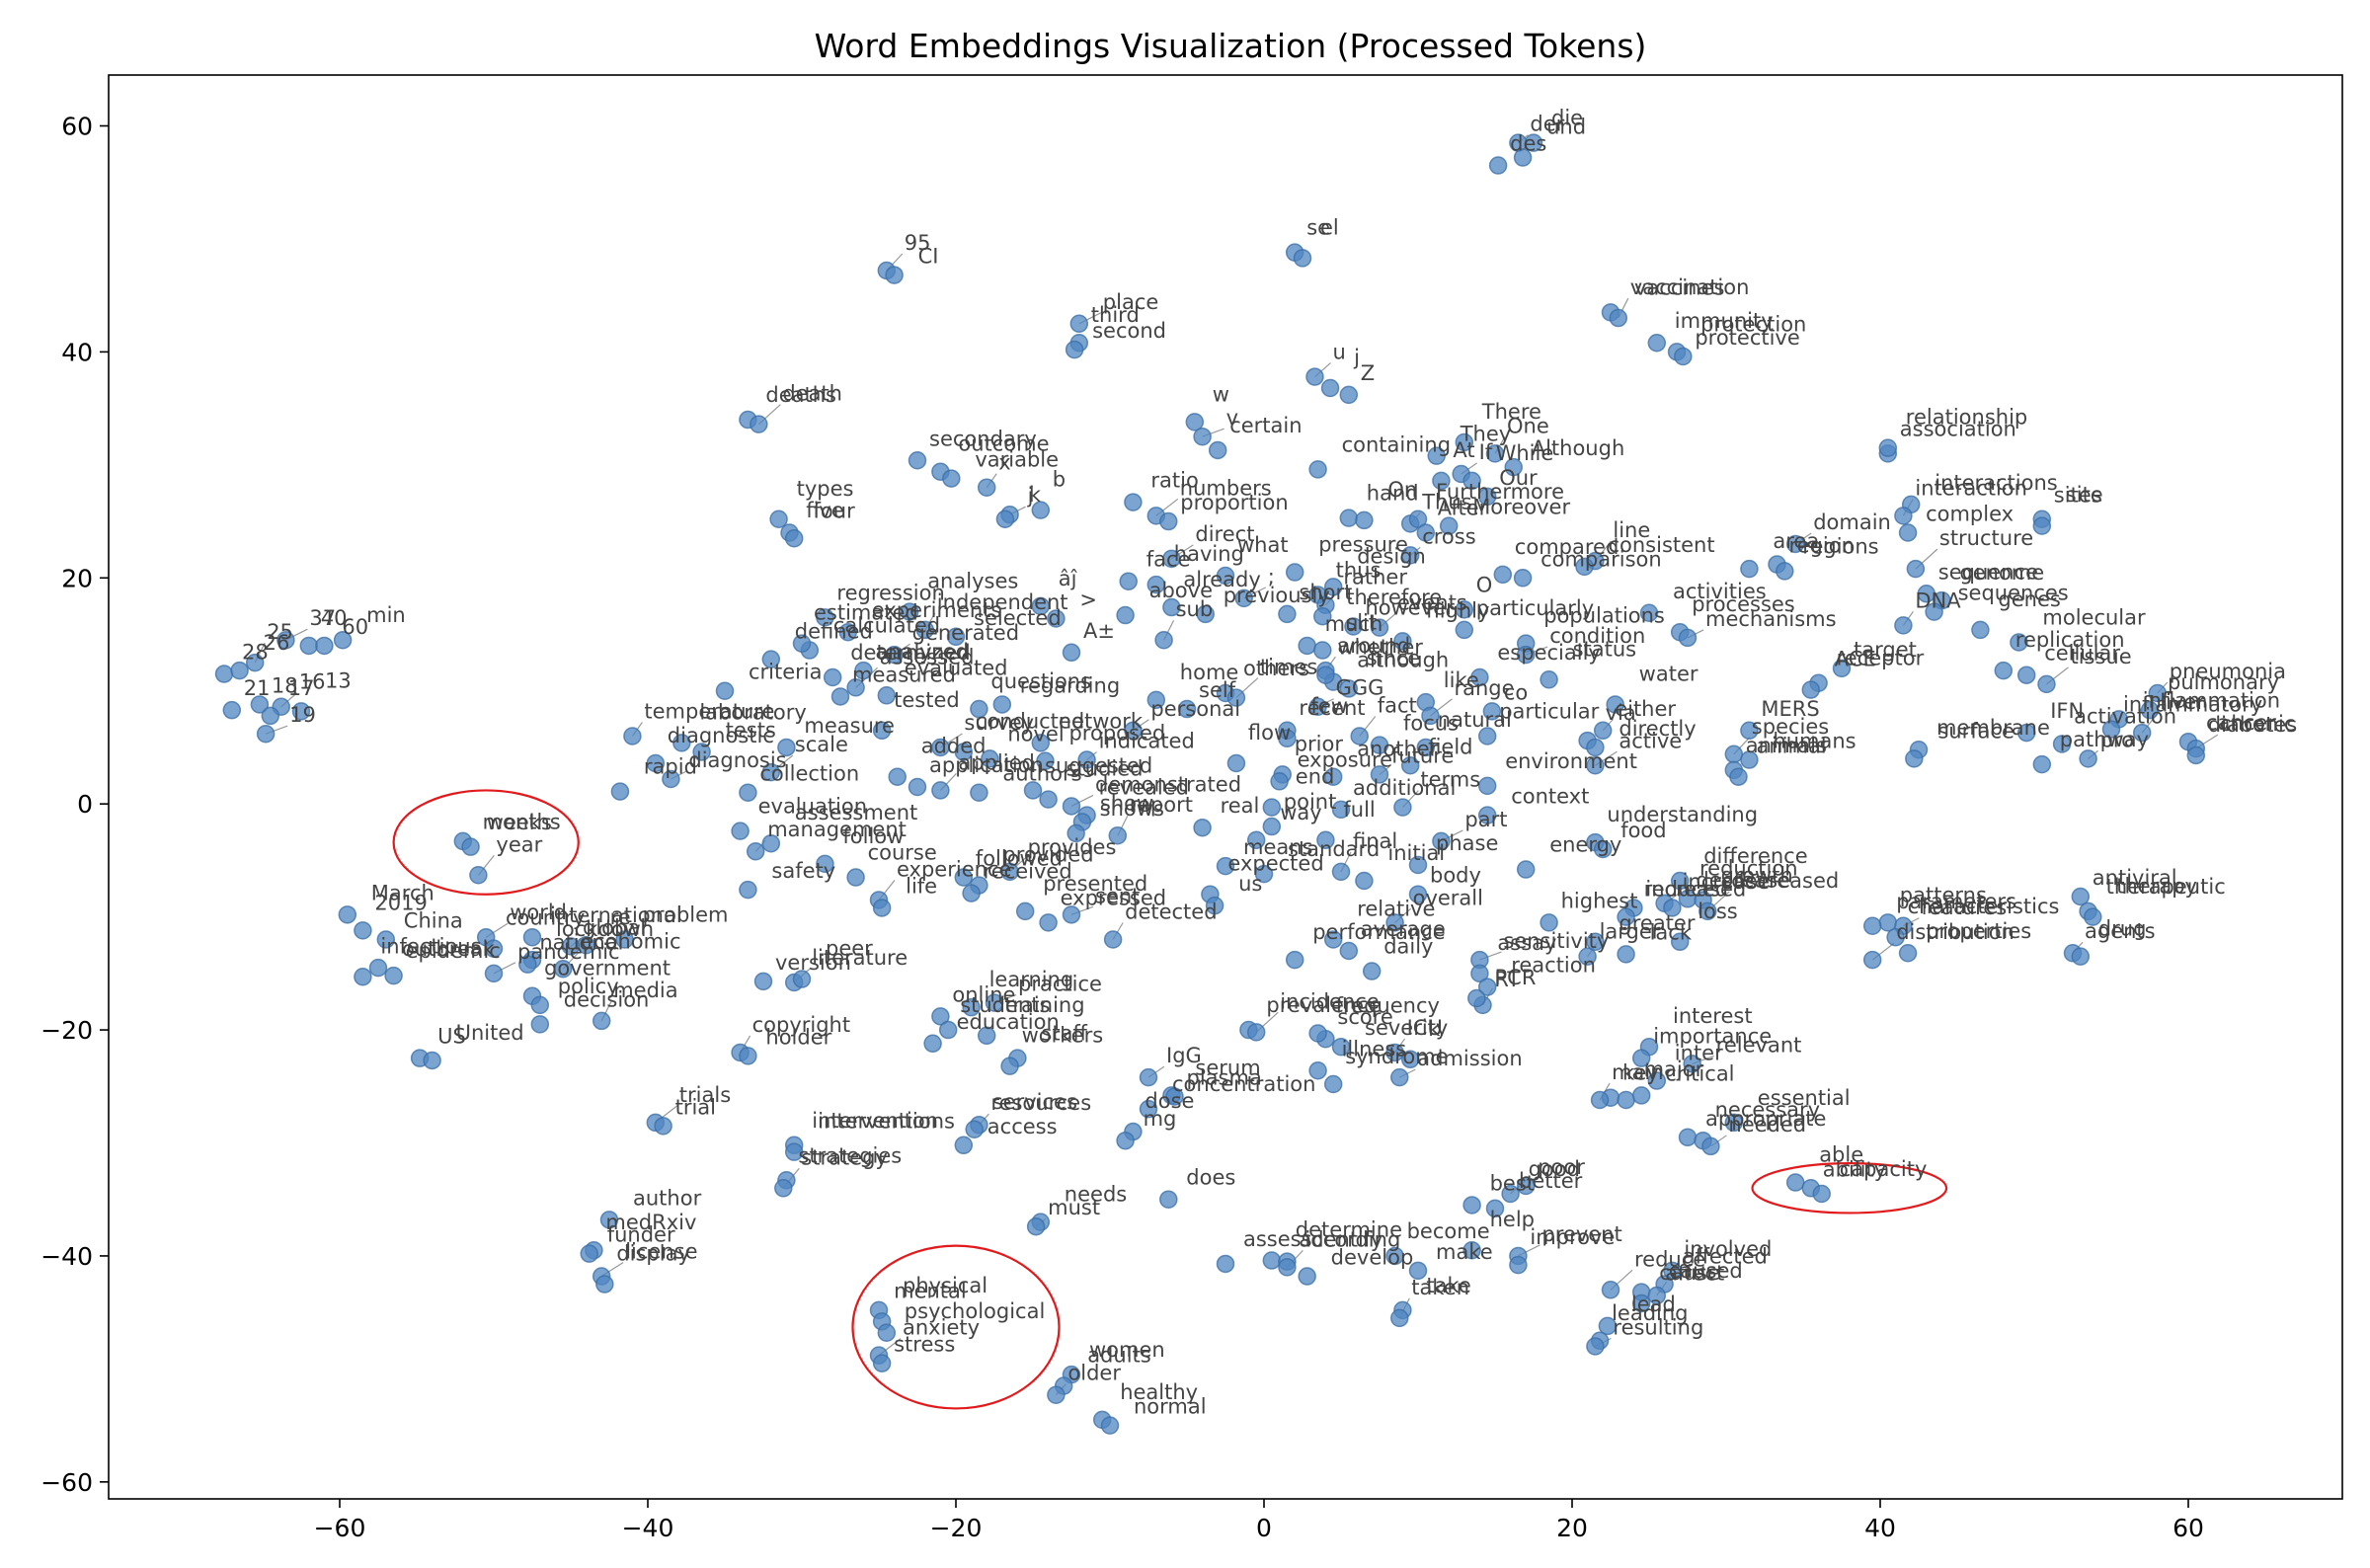 The height and width of the screenshot is (1568, 2370). What do you see at coordinates (1884, 1169) in the screenshot?
I see `point-label: capacity` at bounding box center [1884, 1169].